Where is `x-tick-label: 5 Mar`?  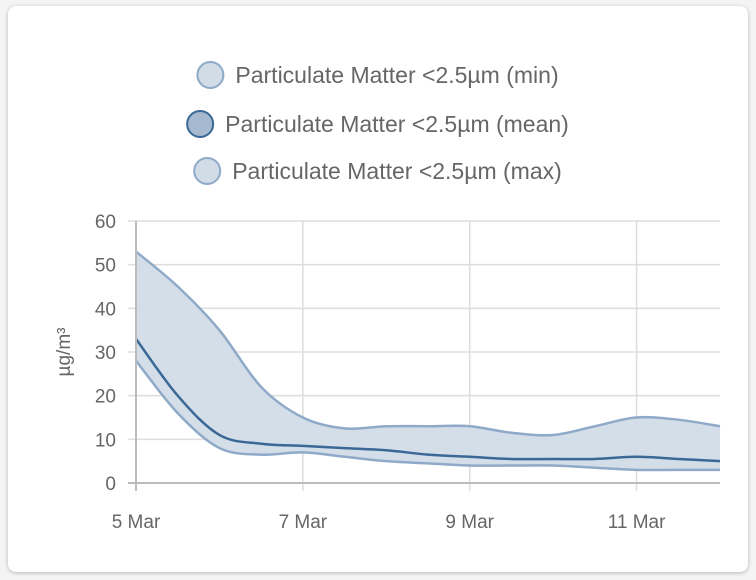 x-tick-label: 5 Mar is located at coordinates (136, 522).